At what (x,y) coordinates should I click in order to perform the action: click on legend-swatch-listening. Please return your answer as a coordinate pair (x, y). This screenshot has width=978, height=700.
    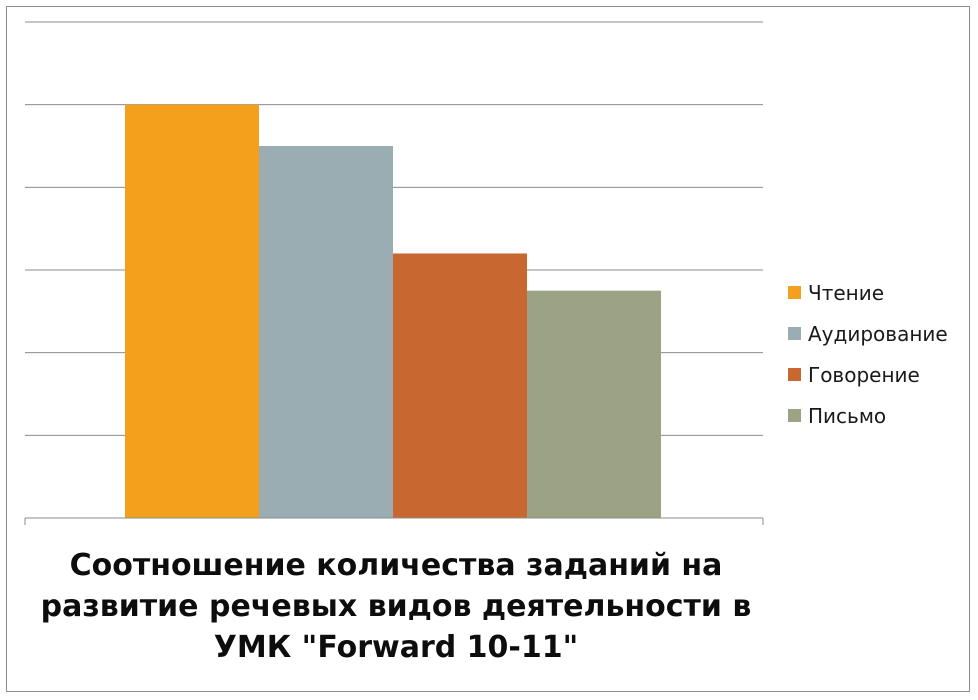
    Looking at the image, I should click on (794, 333).